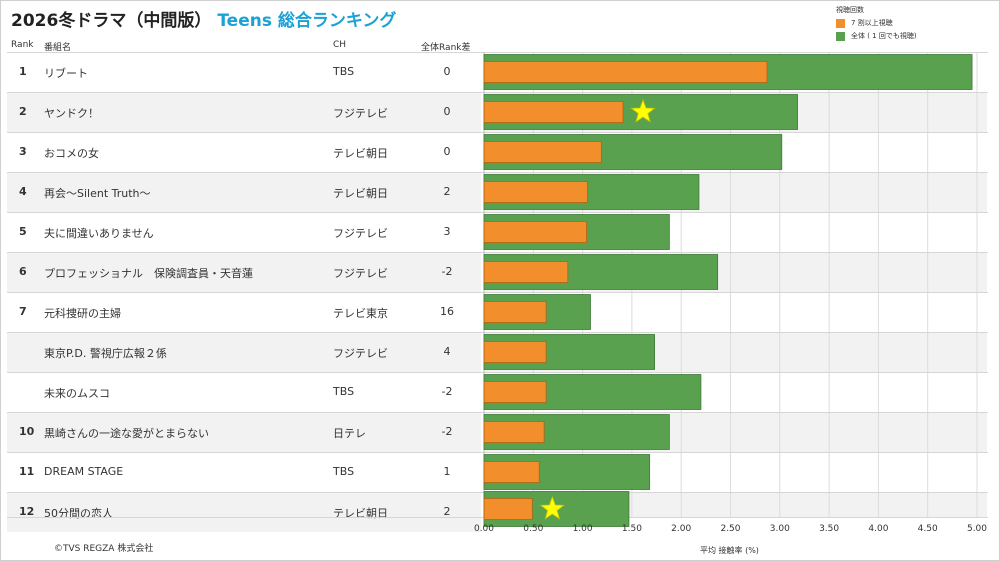 This screenshot has height=561, width=1000. What do you see at coordinates (105, 353) in the screenshot?
I see `row-program-name: 東京P.D. 警視庁広報２係` at bounding box center [105, 353].